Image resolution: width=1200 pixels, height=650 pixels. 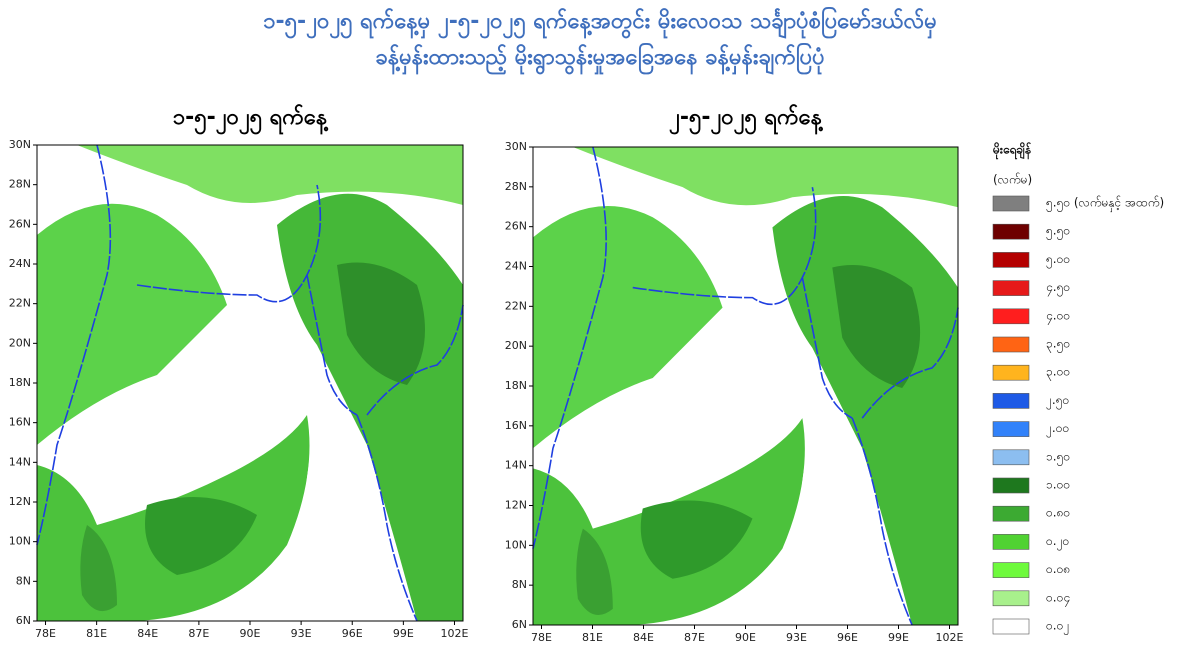 I want to click on legend-label: ၂.၀၀, so click(x=1057, y=429).